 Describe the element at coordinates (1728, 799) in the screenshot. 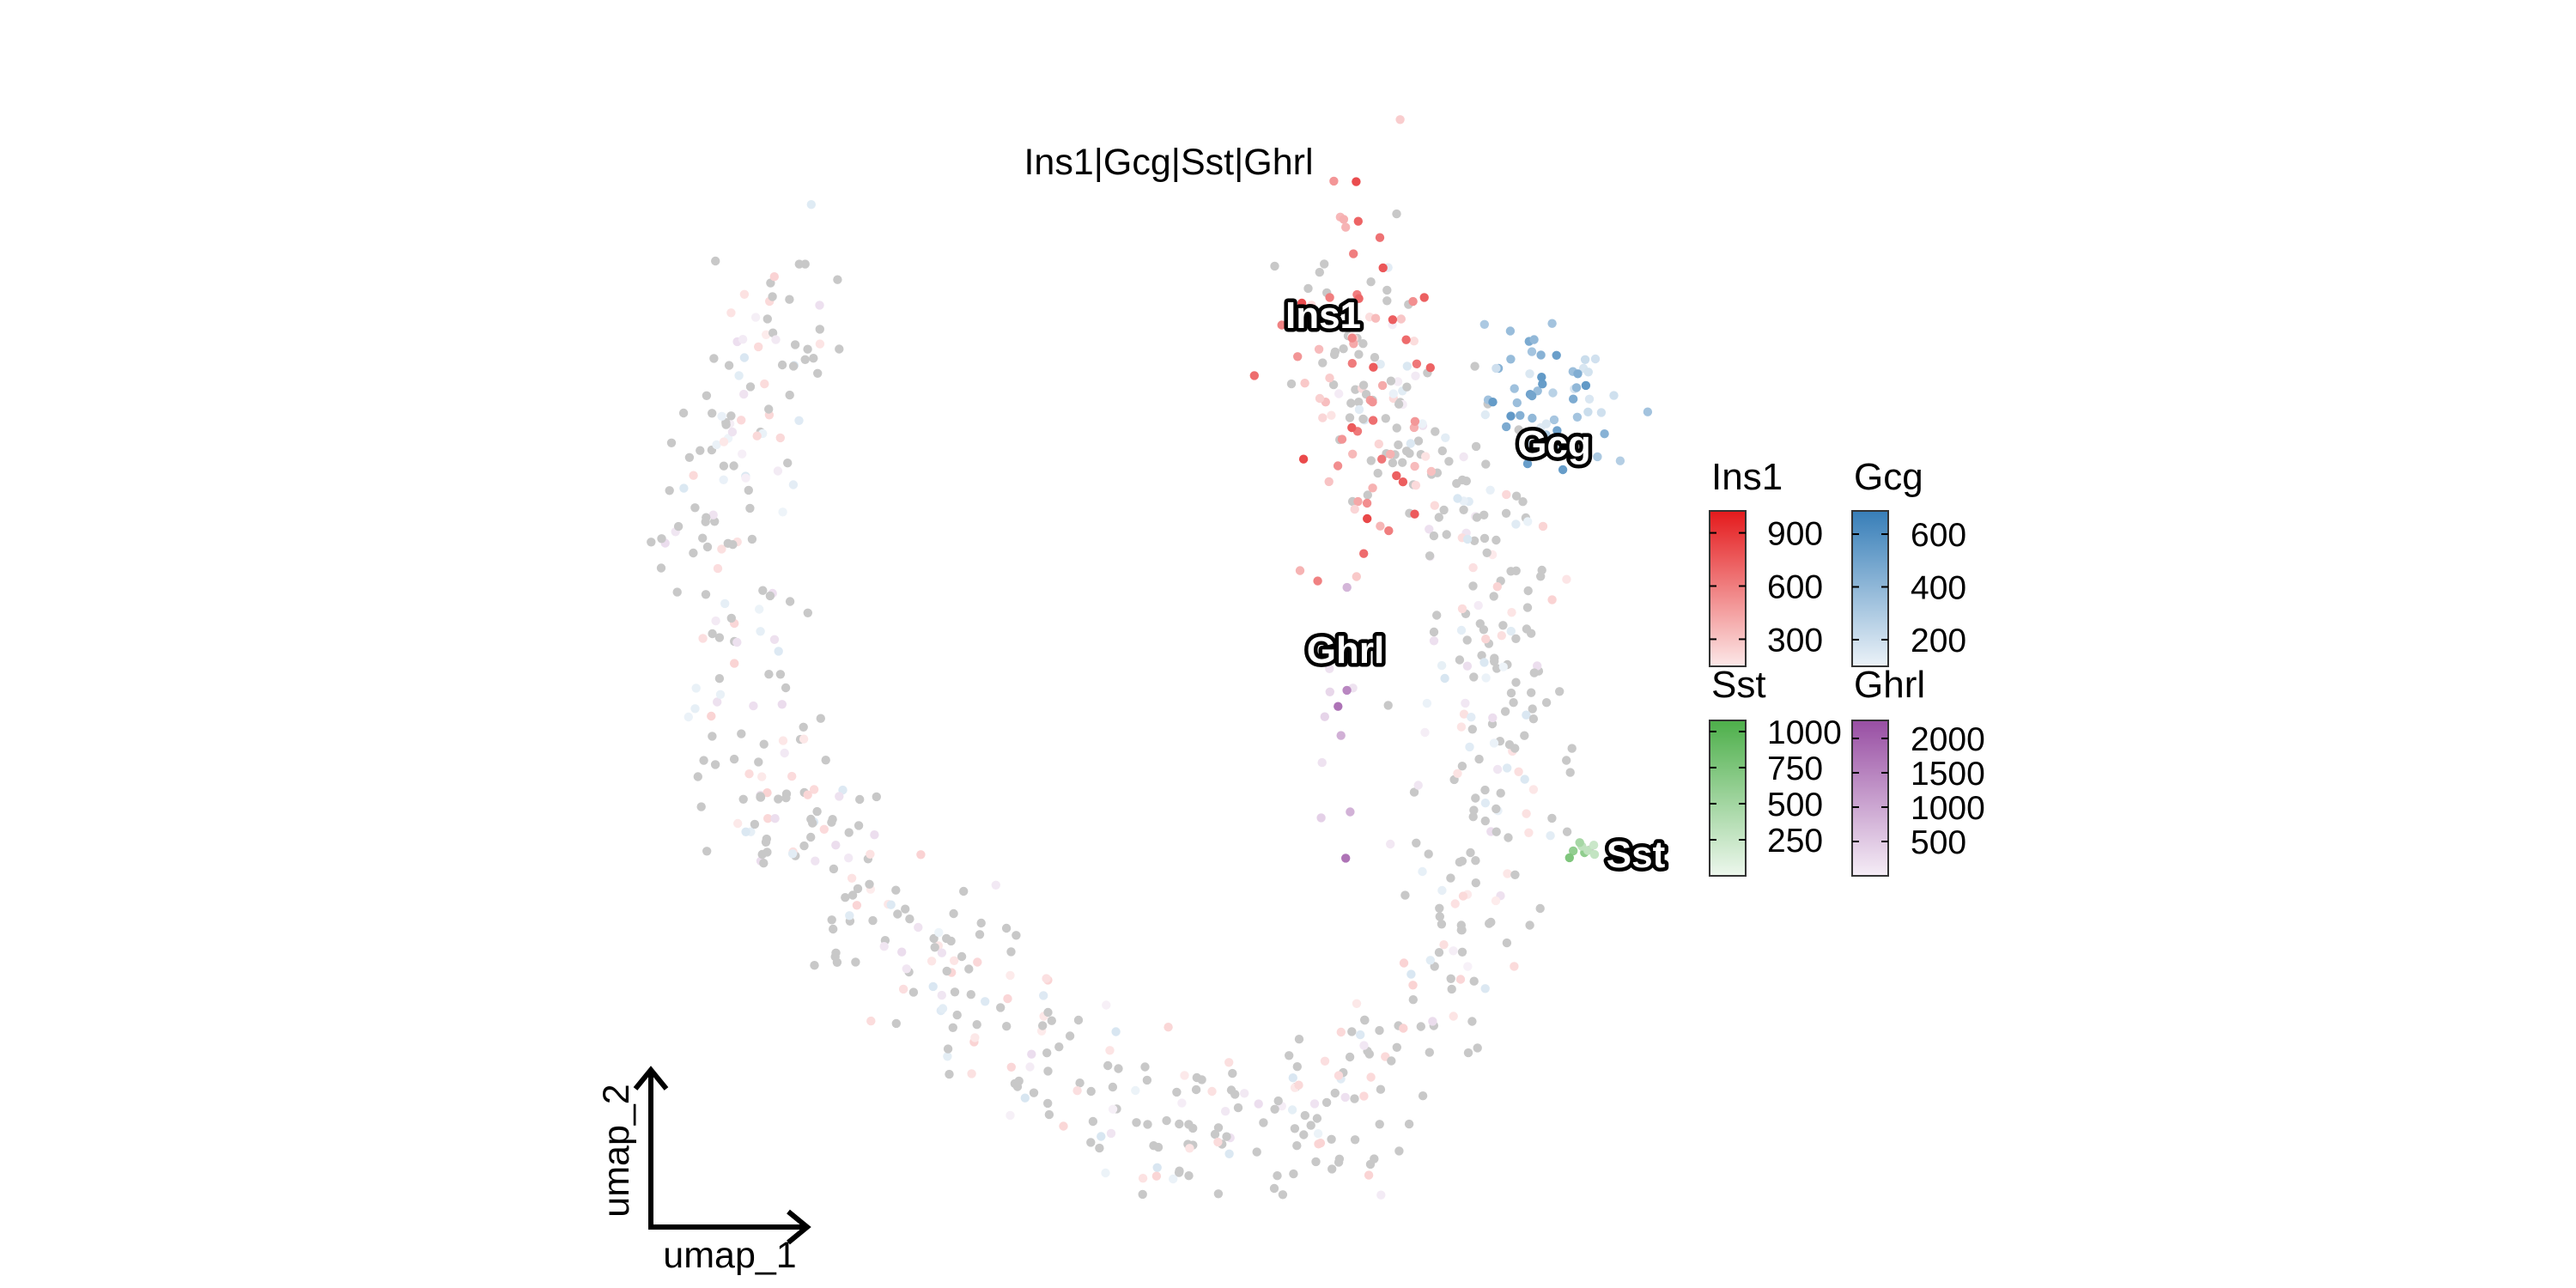

I see `colorbar-sst` at that location.